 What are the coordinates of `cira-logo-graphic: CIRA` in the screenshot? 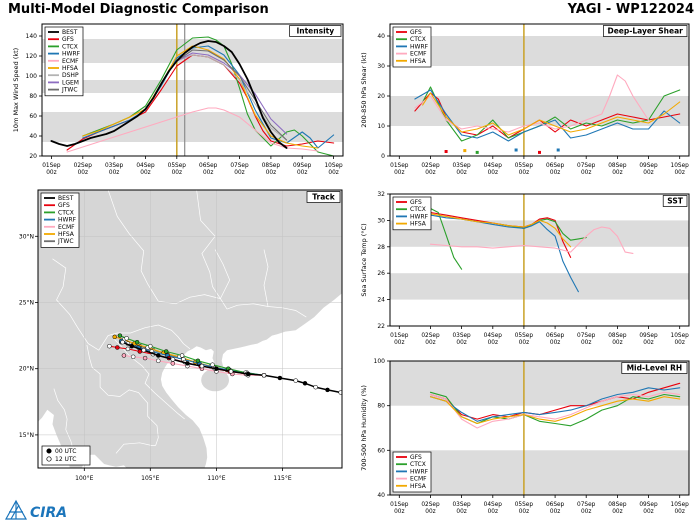 It's located at (35, 510).